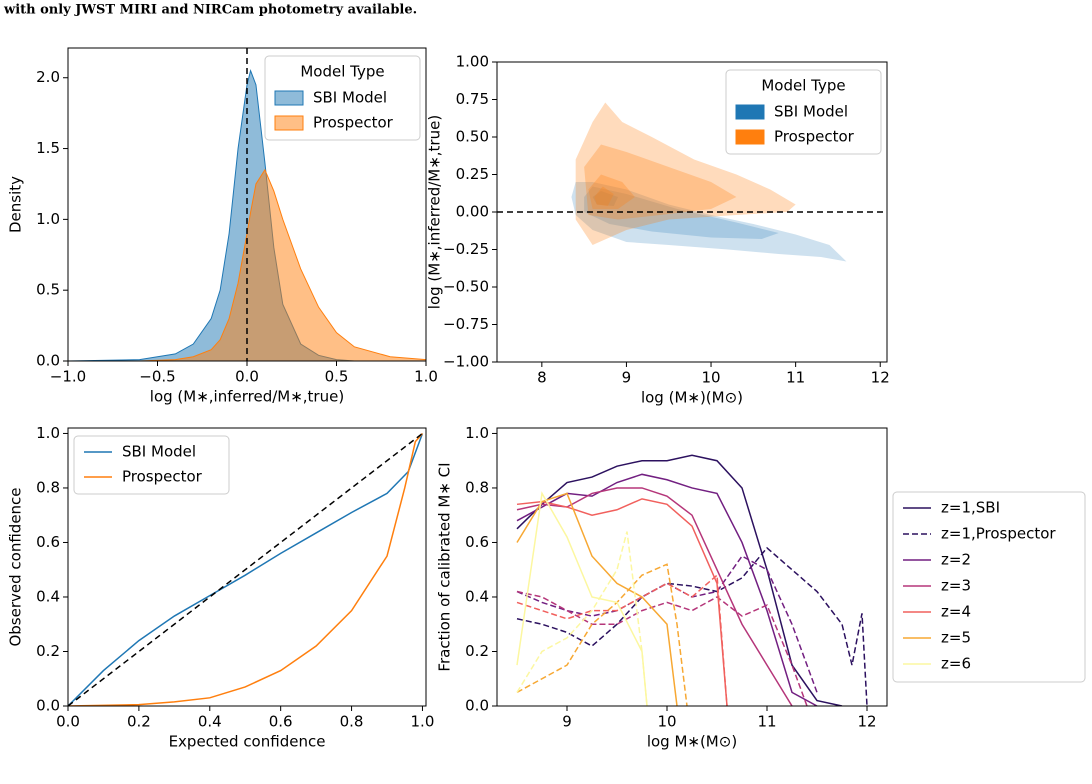 Image resolution: width=1092 pixels, height=784 pixels. Describe the element at coordinates (247, 742) in the screenshot. I see `x-axis-label: Expected confidence` at that location.